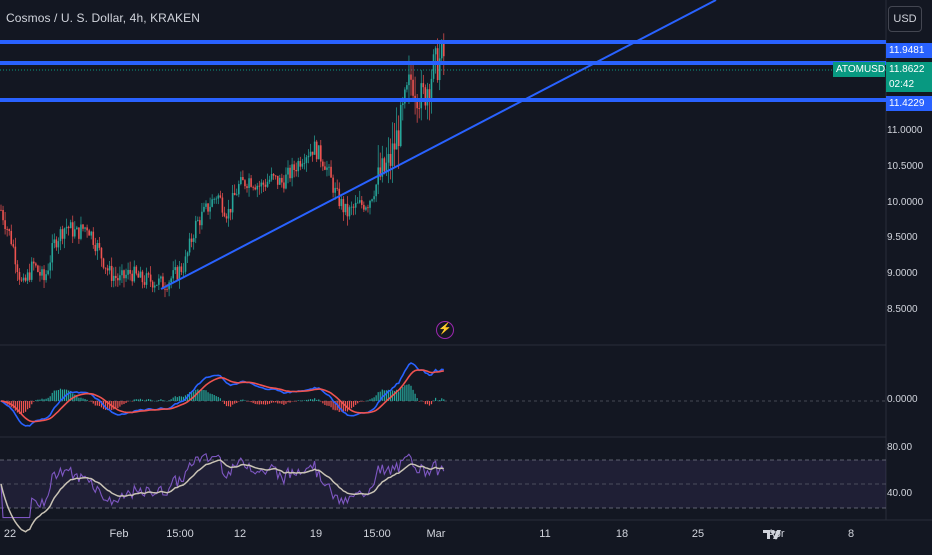 The image size is (932, 555). I want to click on currency-button: USD, so click(905, 19).